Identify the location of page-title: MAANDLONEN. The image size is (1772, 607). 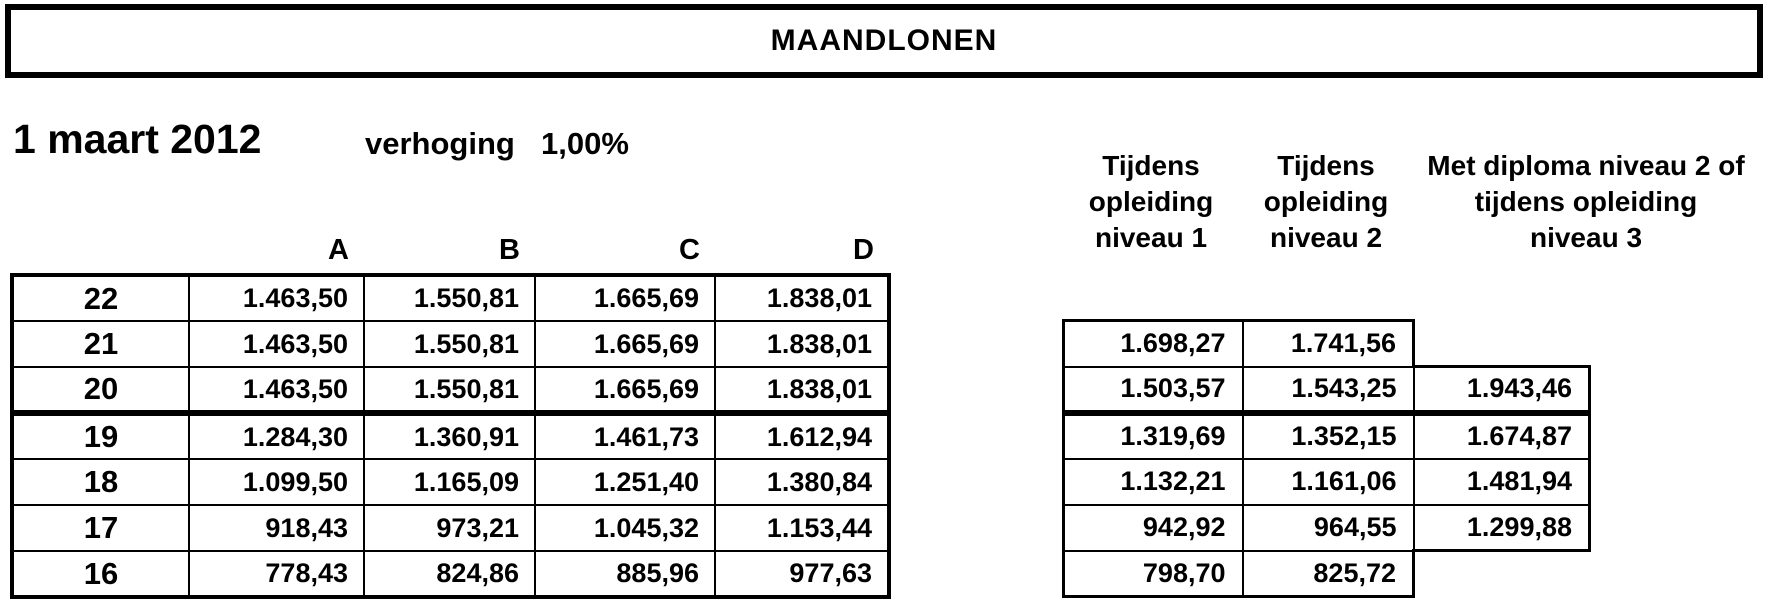
(884, 40).